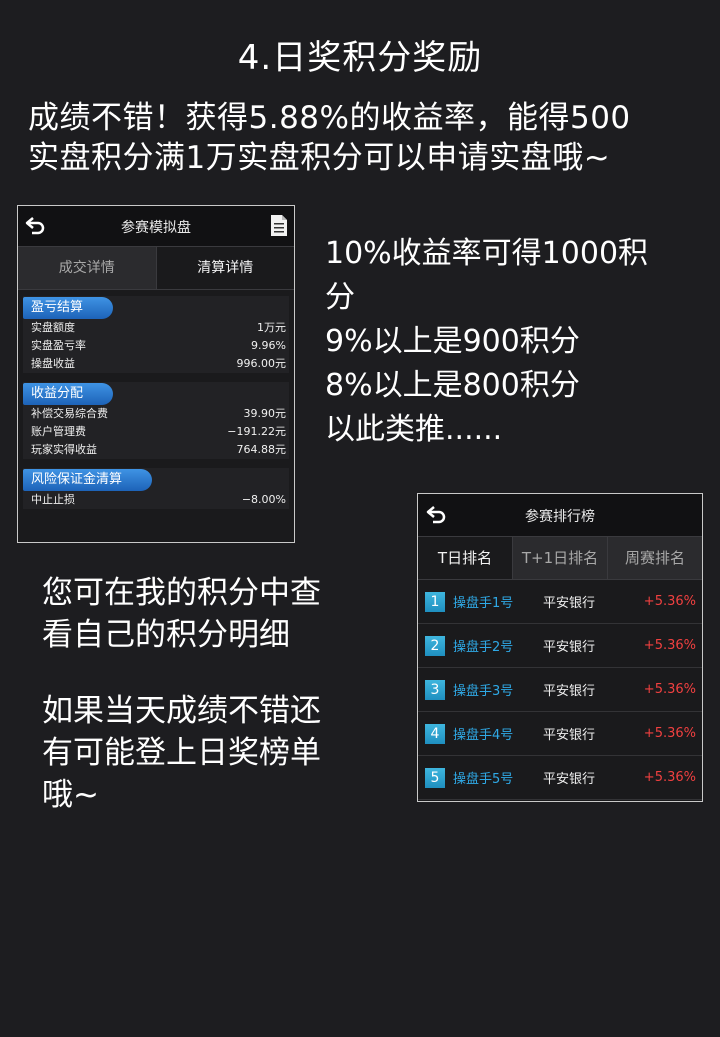 This screenshot has height=1037, width=720. Describe the element at coordinates (319, 158) in the screenshot. I see `intro-line: 实盘积分满1万实盘积分可以申请实盘哦~` at that location.